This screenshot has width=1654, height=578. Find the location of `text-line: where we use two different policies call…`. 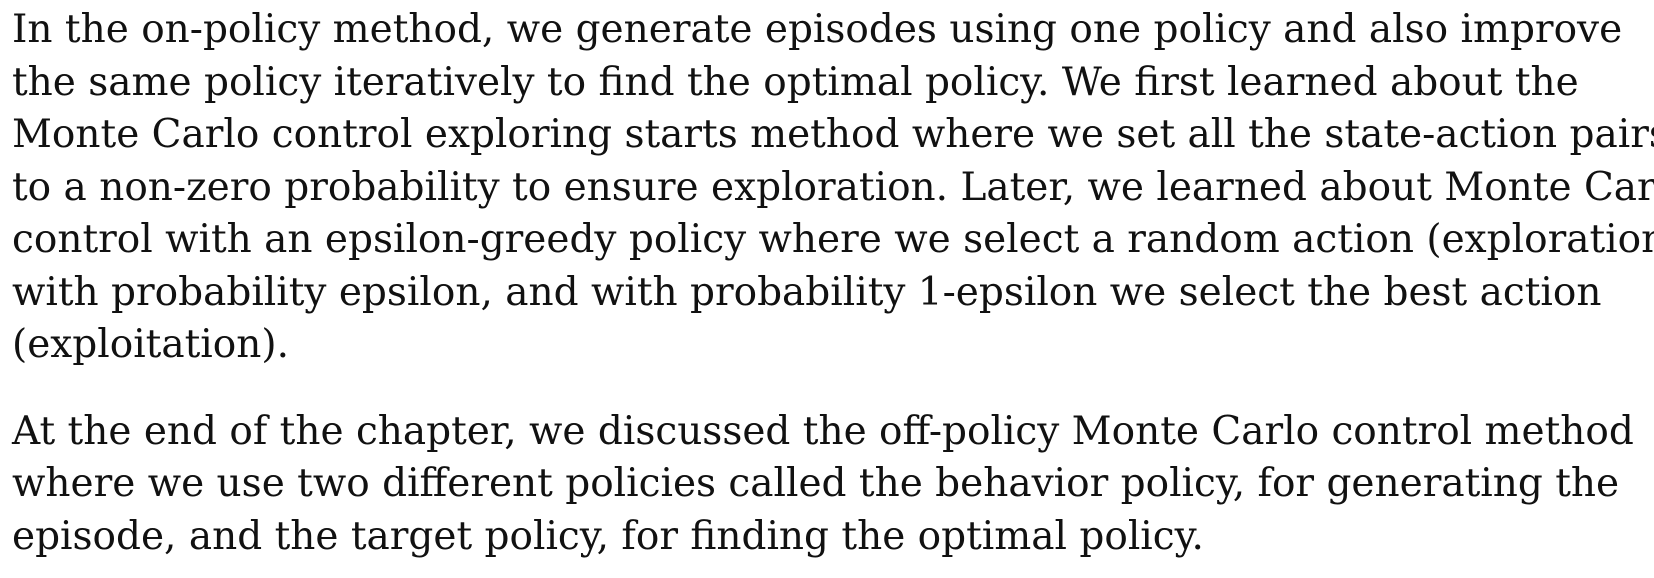

text-line: where we use two different policies call… is located at coordinates (816, 483).